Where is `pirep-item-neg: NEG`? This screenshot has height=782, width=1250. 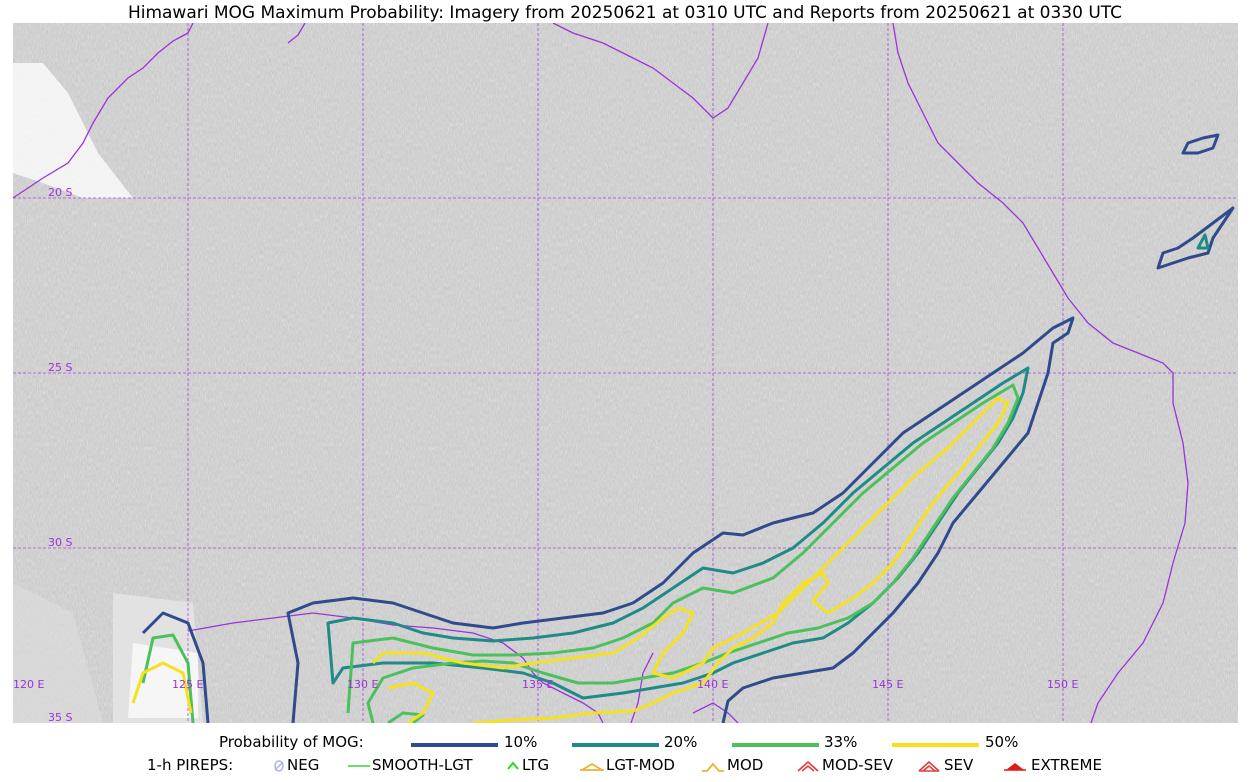 pirep-item-neg: NEG is located at coordinates (303, 765).